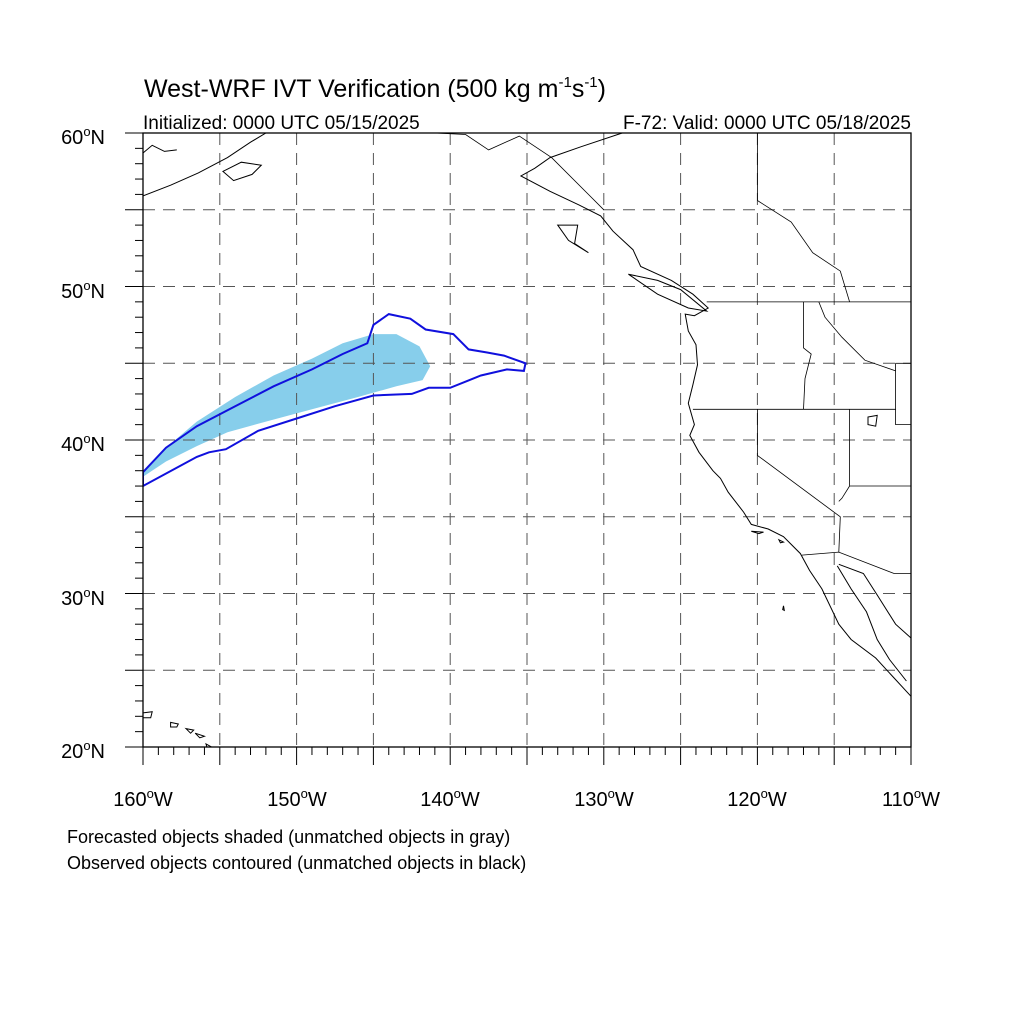 The height and width of the screenshot is (1024, 1024). What do you see at coordinates (767, 123) in the screenshot?
I see `valid-time-subtitle: F-72: Valid: 0000 UTC 05/18/2025` at bounding box center [767, 123].